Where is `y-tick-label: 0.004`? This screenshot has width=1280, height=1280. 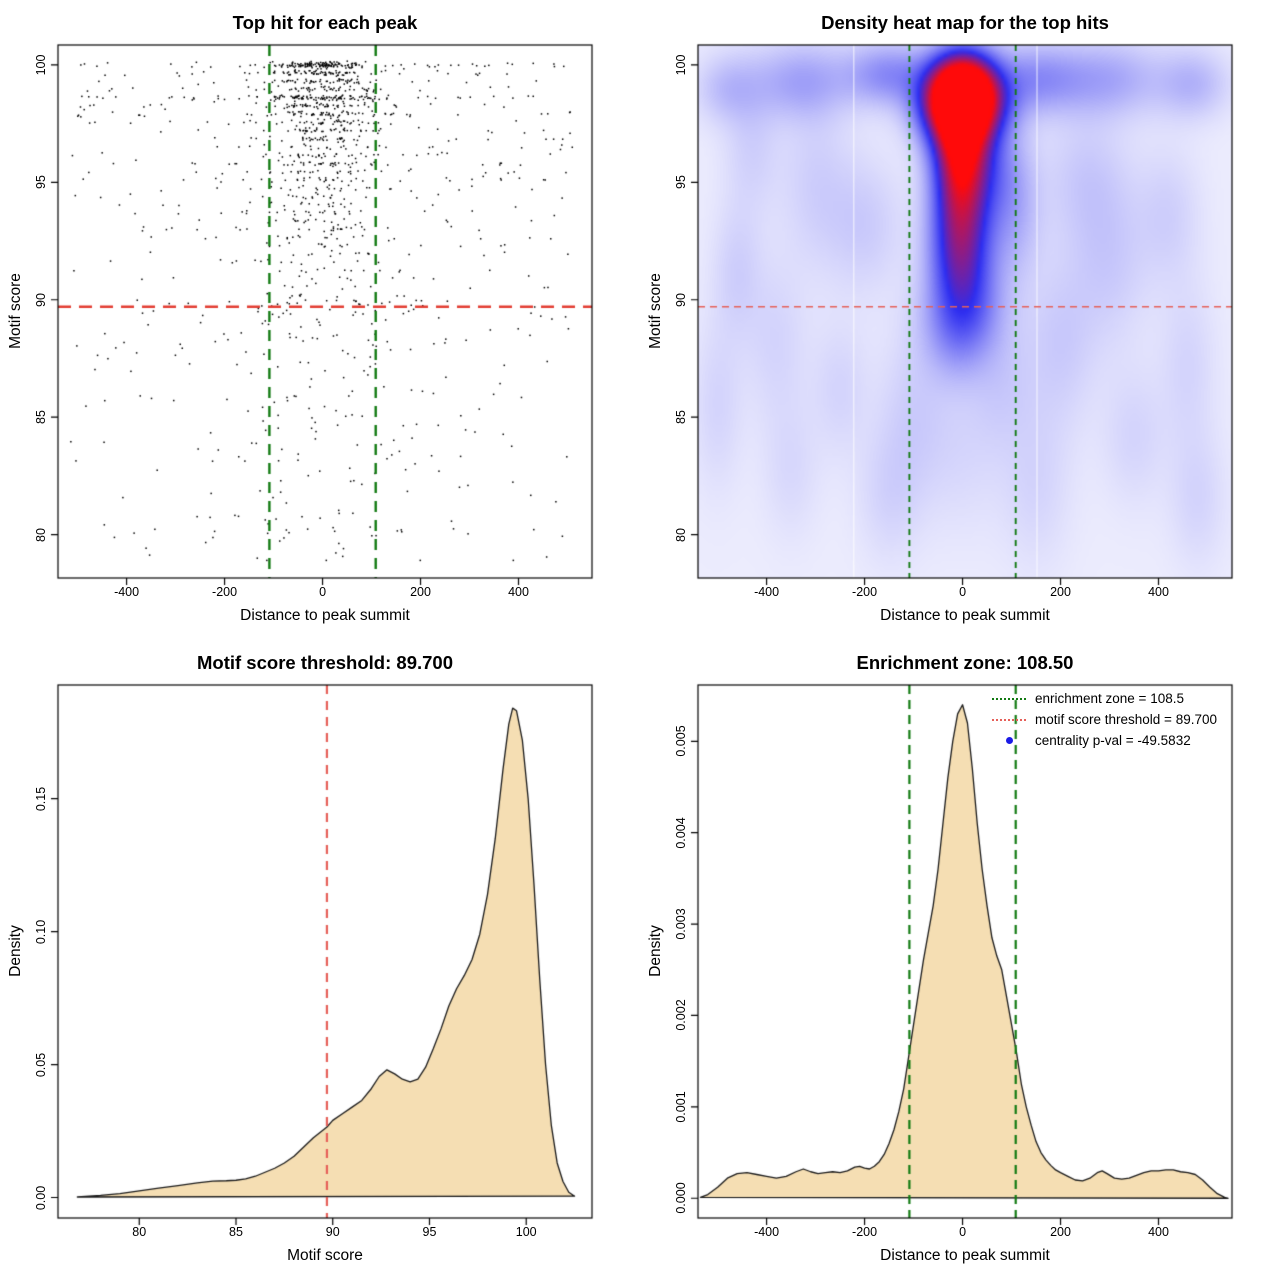
y-tick-label: 0.004 is located at coordinates (681, 833).